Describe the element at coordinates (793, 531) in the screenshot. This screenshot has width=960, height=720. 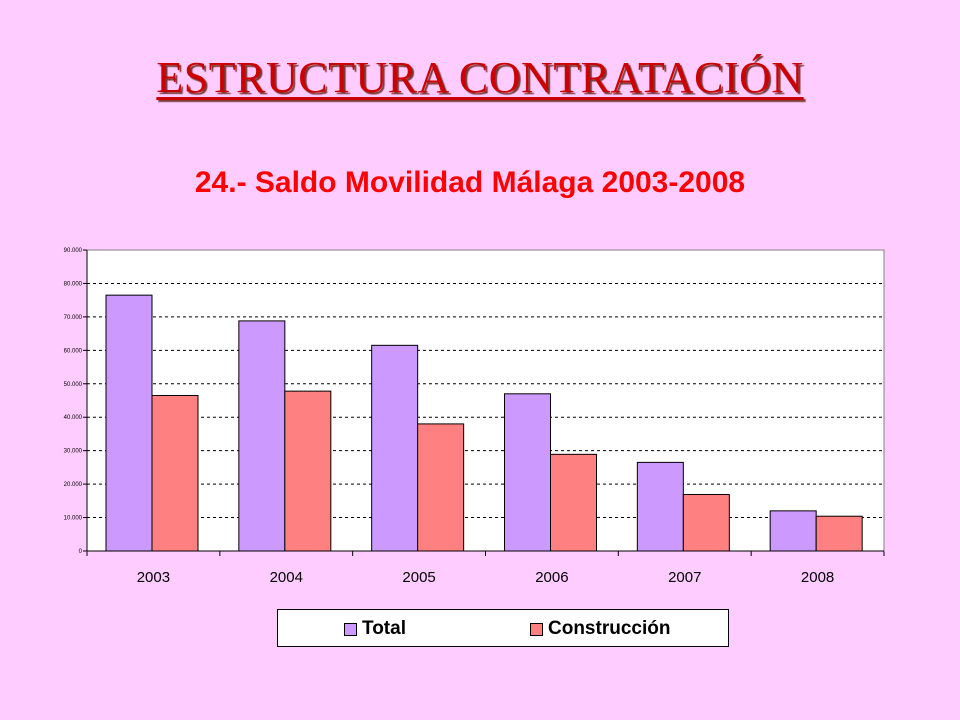
I see `bar-total-2008` at that location.